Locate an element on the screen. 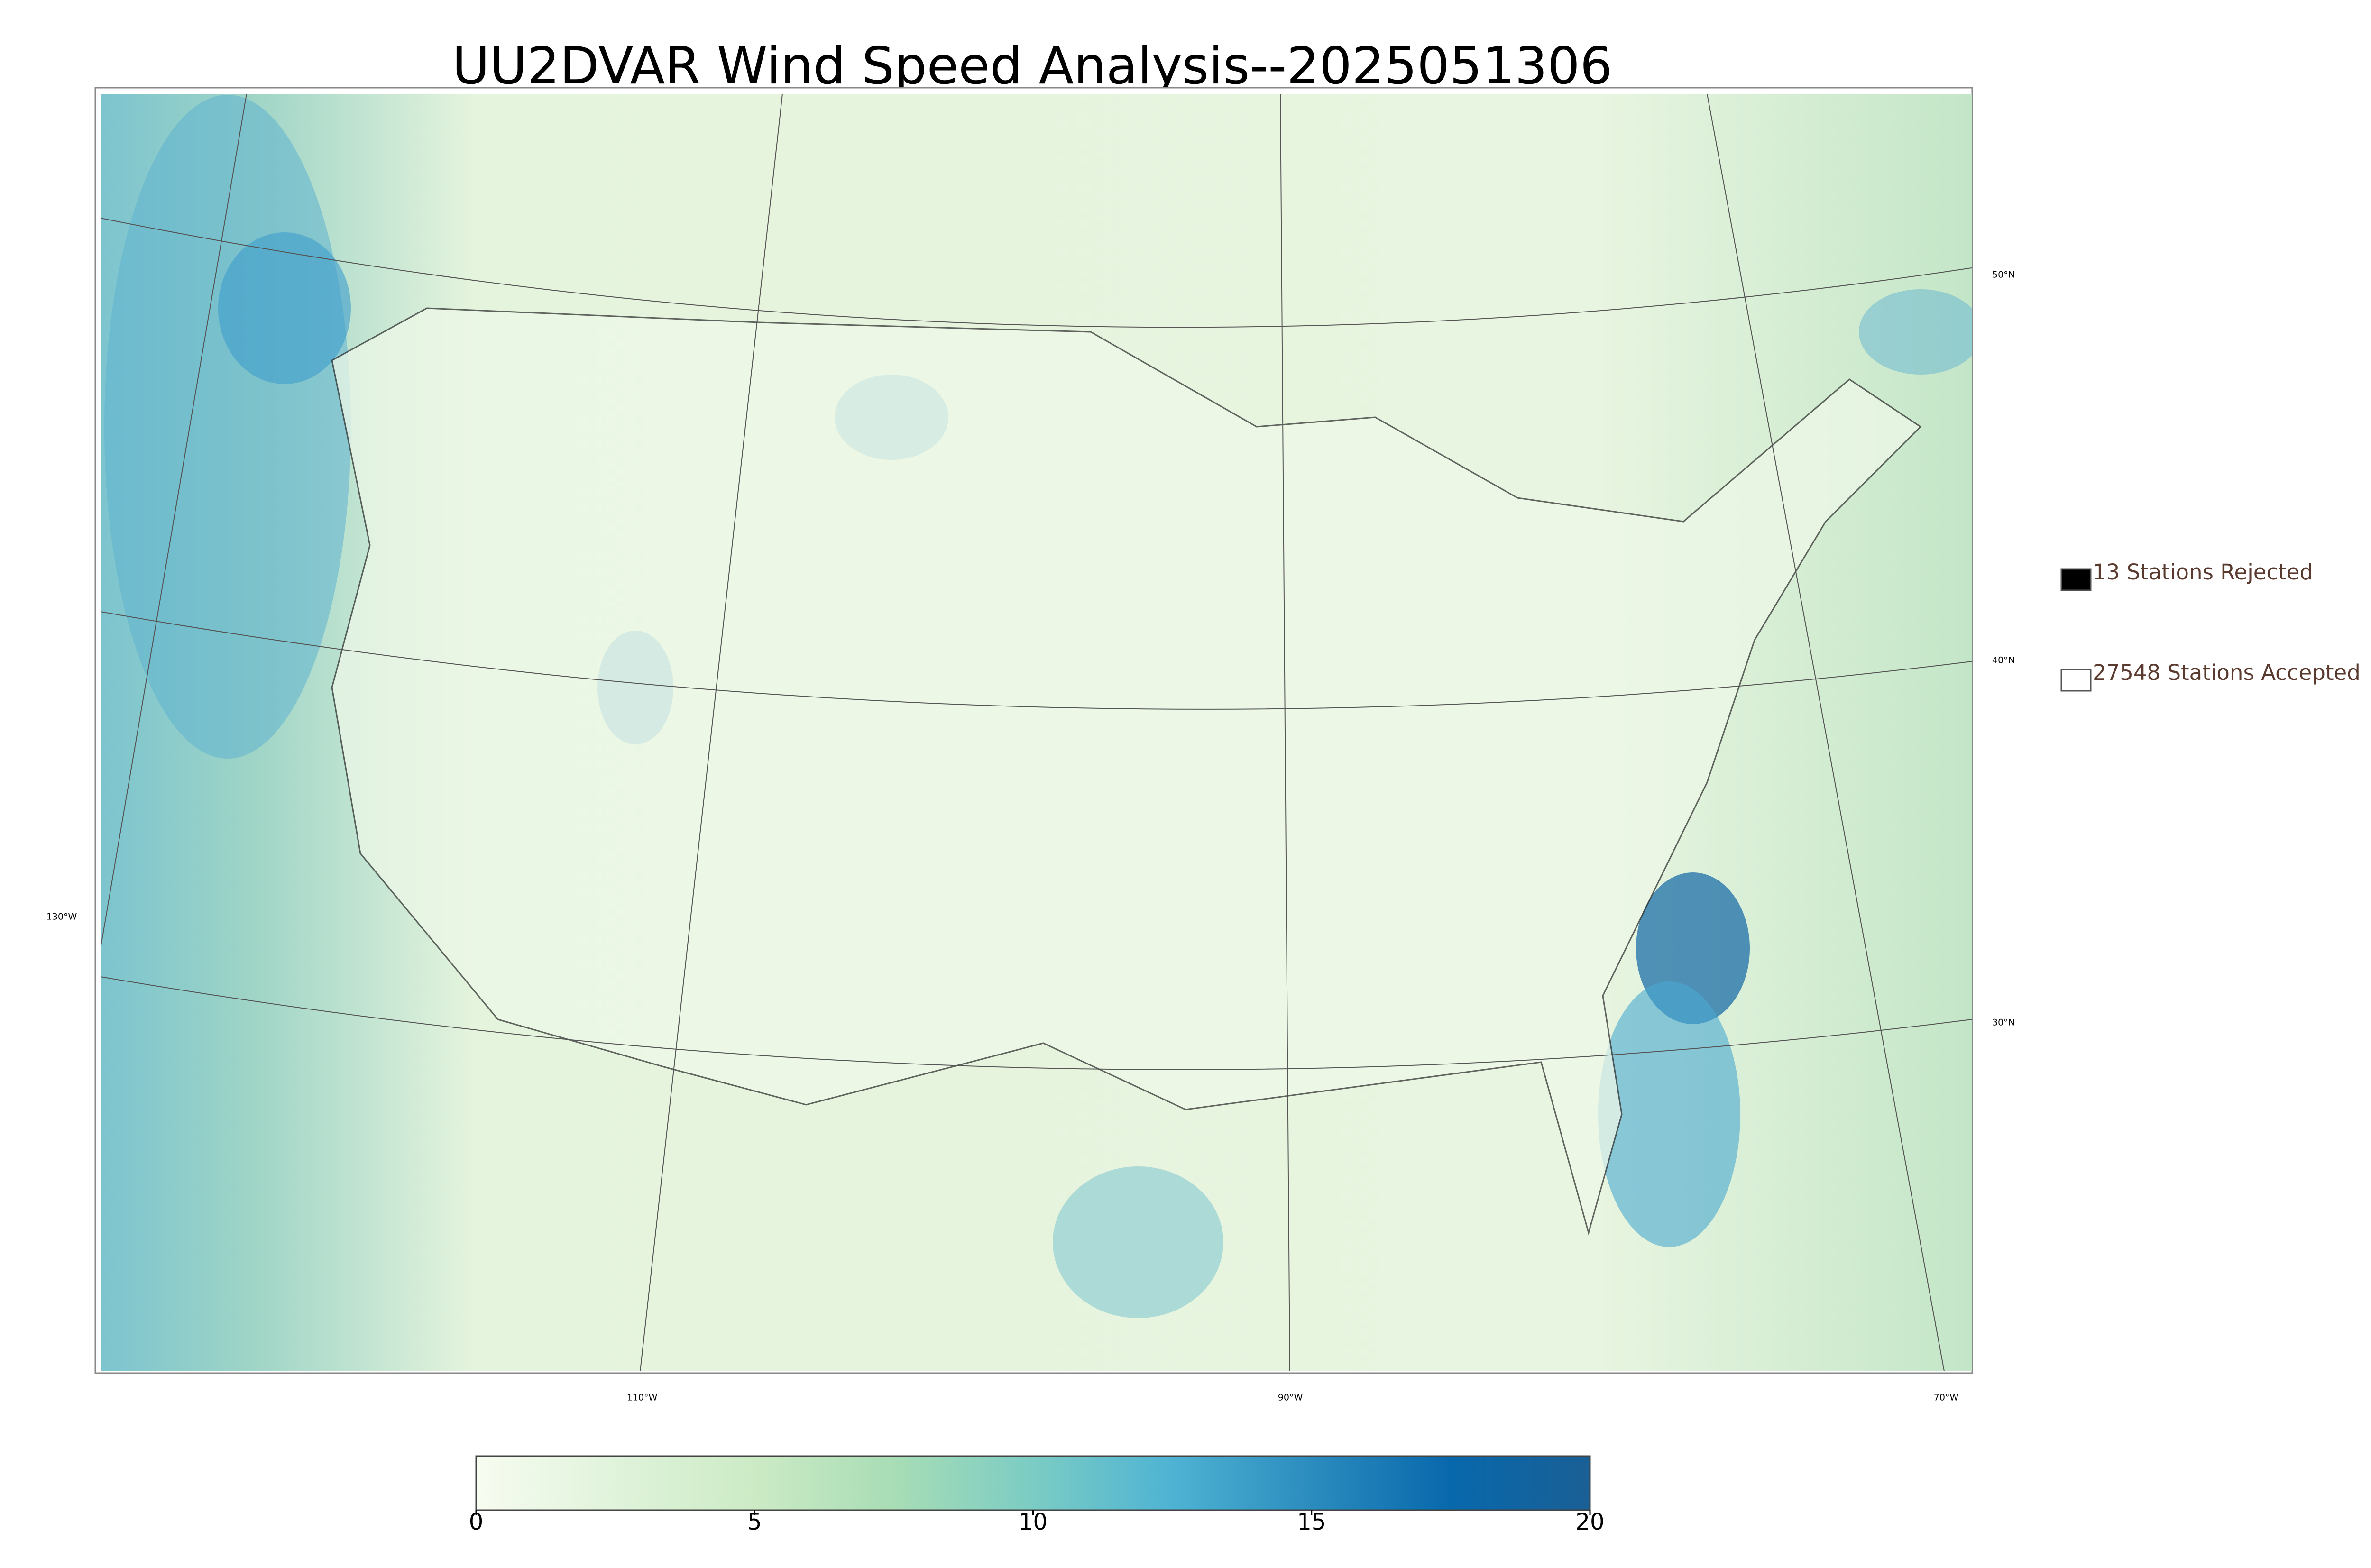 Image resolution: width=2371 pixels, height=1568 pixels. colorbar-tick-label: 5 is located at coordinates (754, 1522).